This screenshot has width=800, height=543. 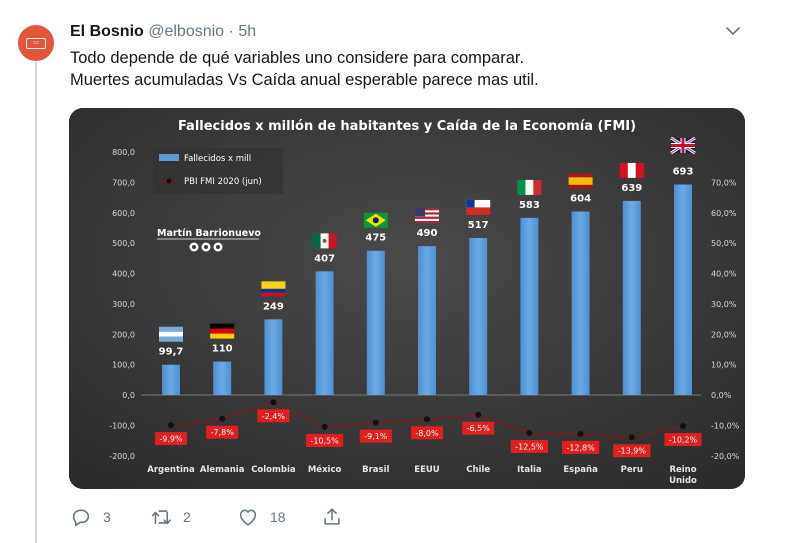 I want to click on share-button, so click(x=332, y=517).